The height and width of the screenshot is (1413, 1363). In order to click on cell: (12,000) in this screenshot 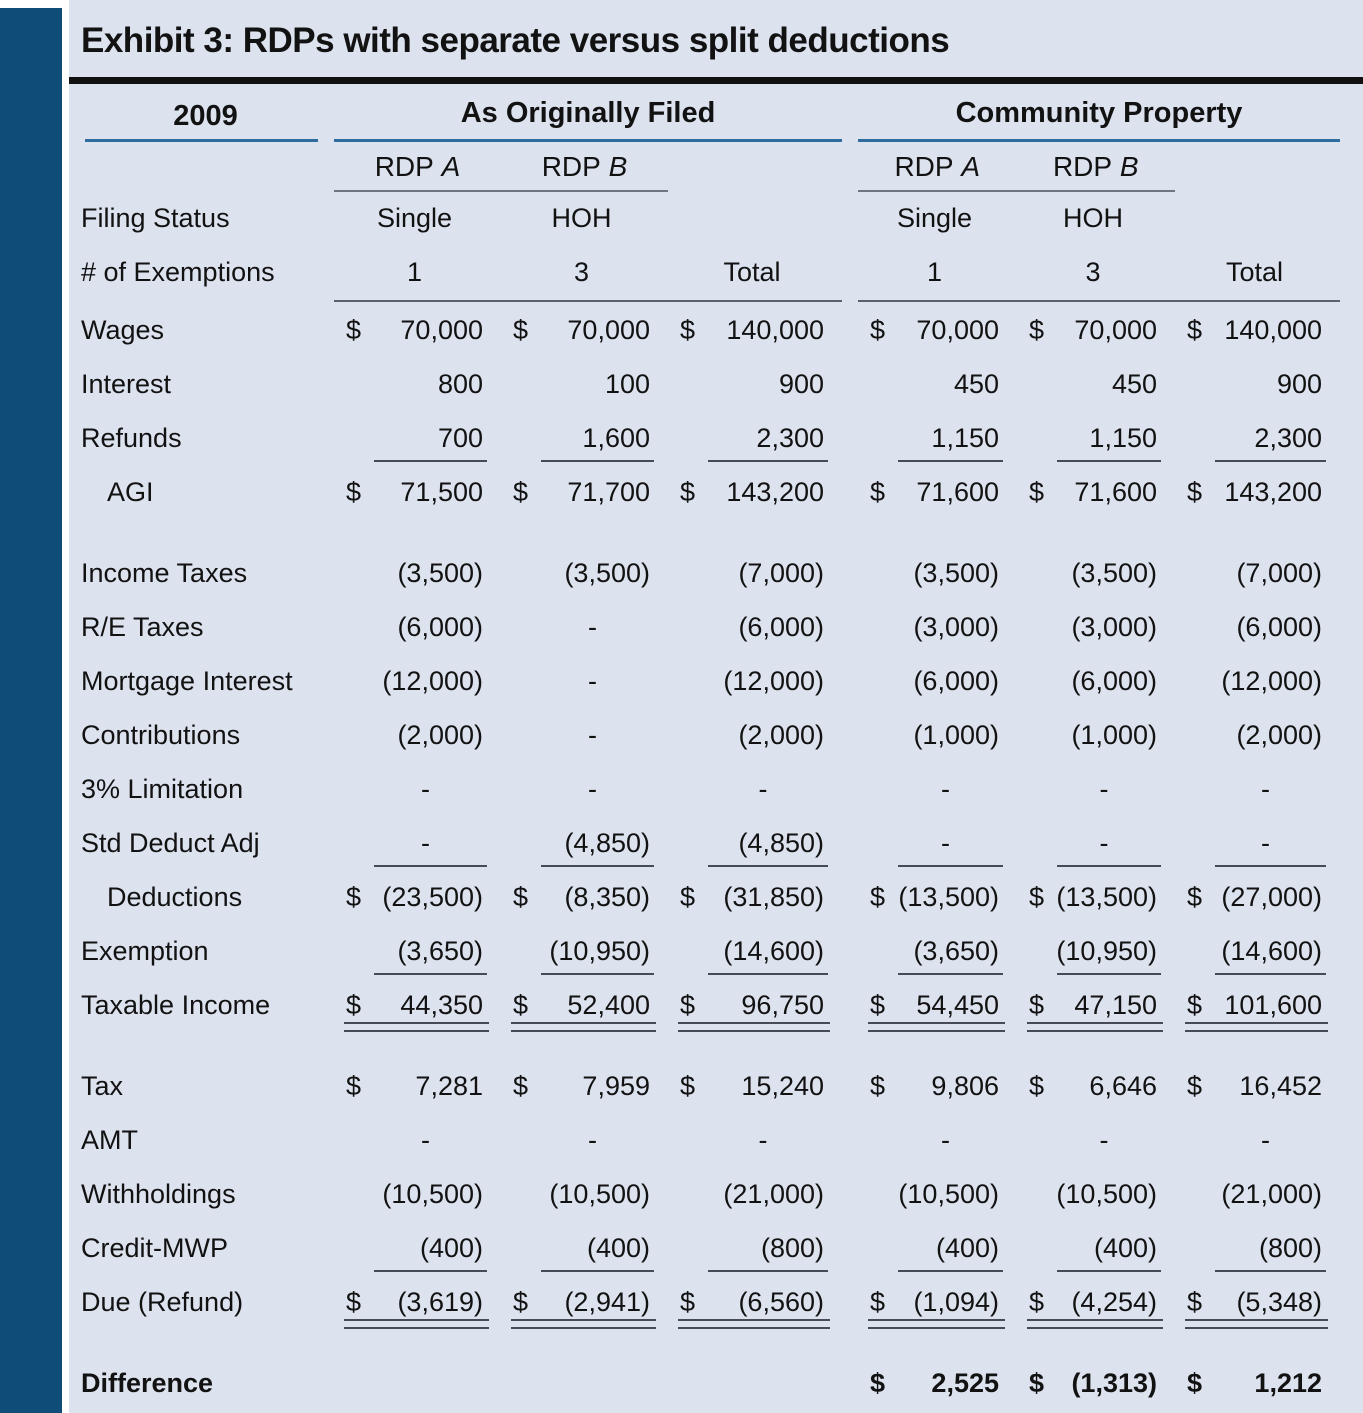, I will do `click(1257, 682)`.